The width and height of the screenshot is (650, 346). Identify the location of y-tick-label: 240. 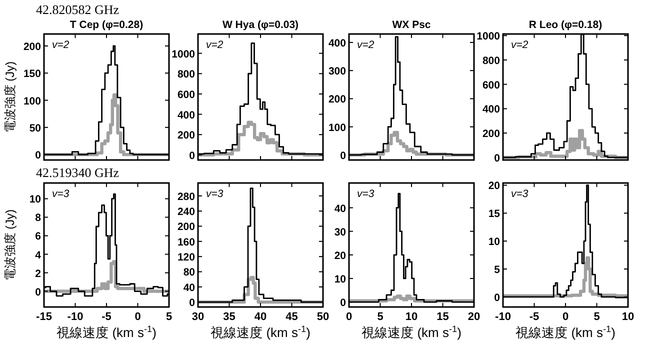
(186, 212).